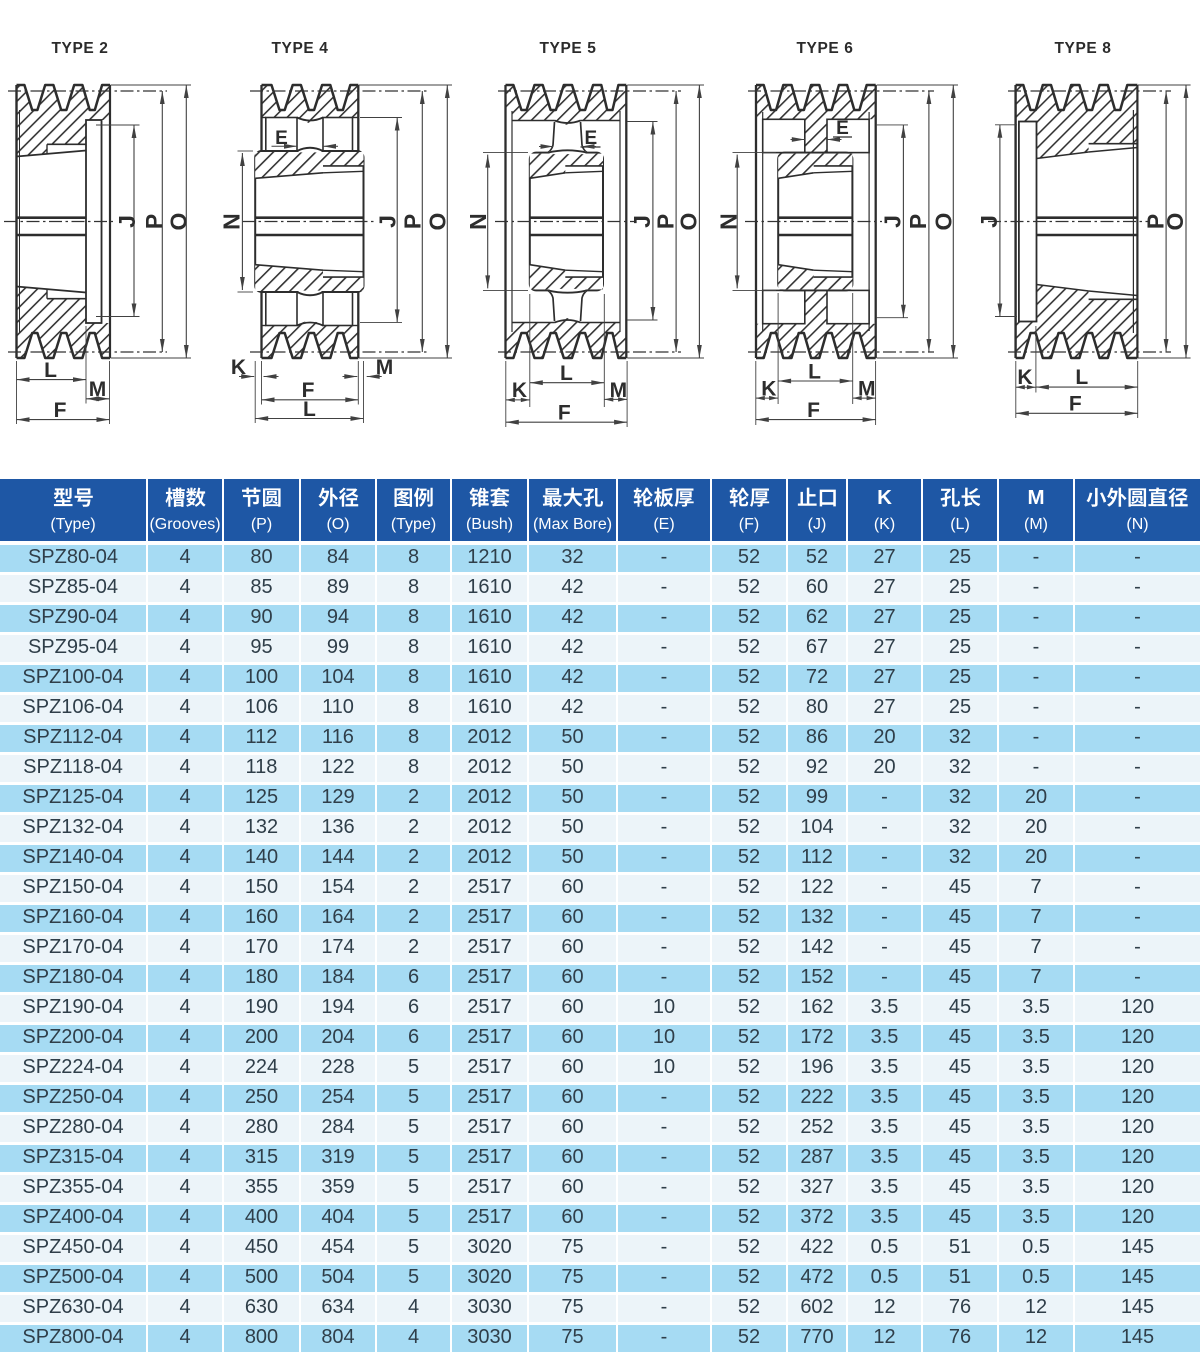 This screenshot has height=1355, width=1200. Describe the element at coordinates (824, 48) in the screenshot. I see `svg-text: TYPE 6` at that location.